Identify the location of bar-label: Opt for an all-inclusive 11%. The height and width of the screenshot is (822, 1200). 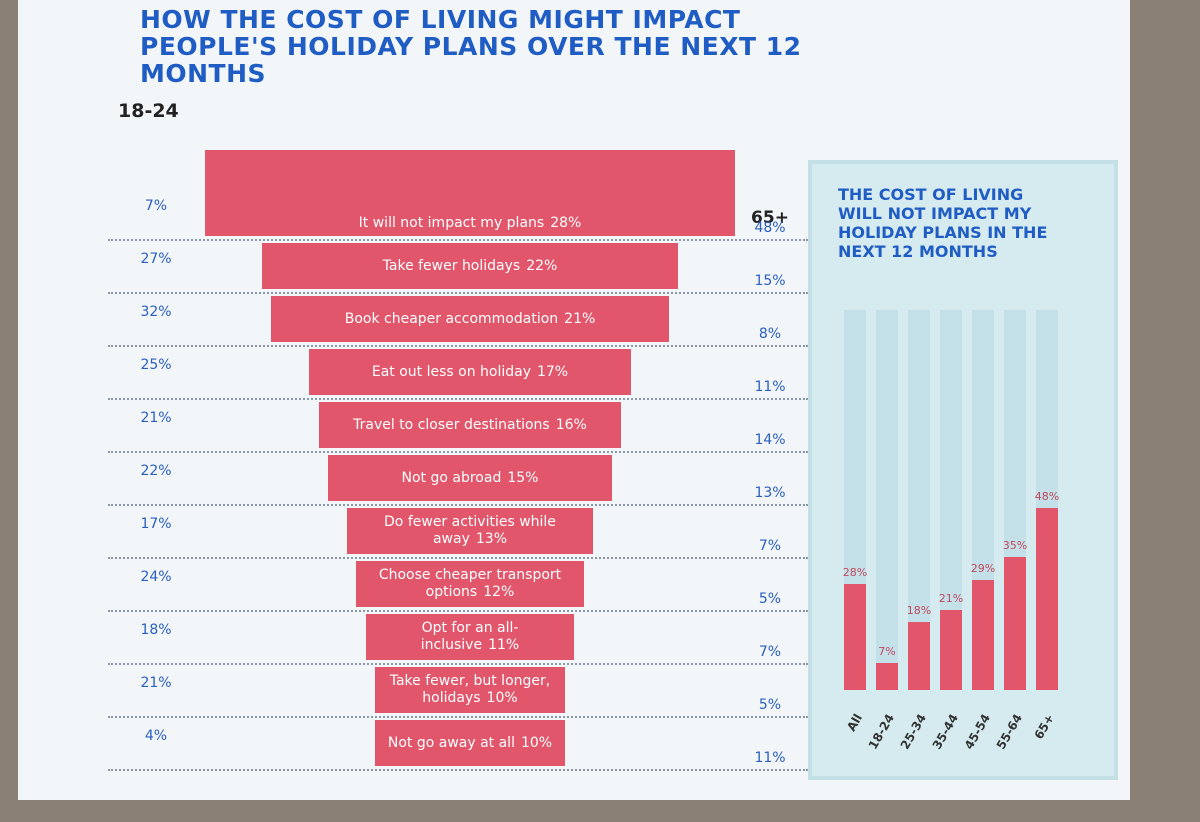
(470, 637).